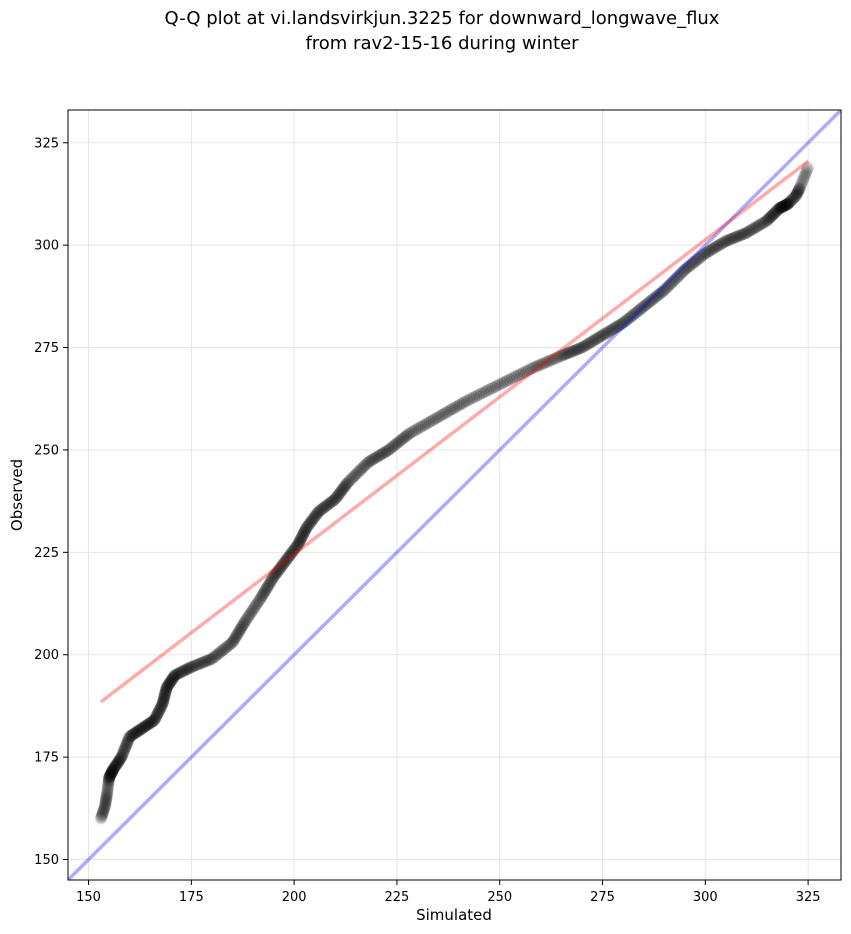  I want to click on x-tick-label: 250, so click(499, 897).